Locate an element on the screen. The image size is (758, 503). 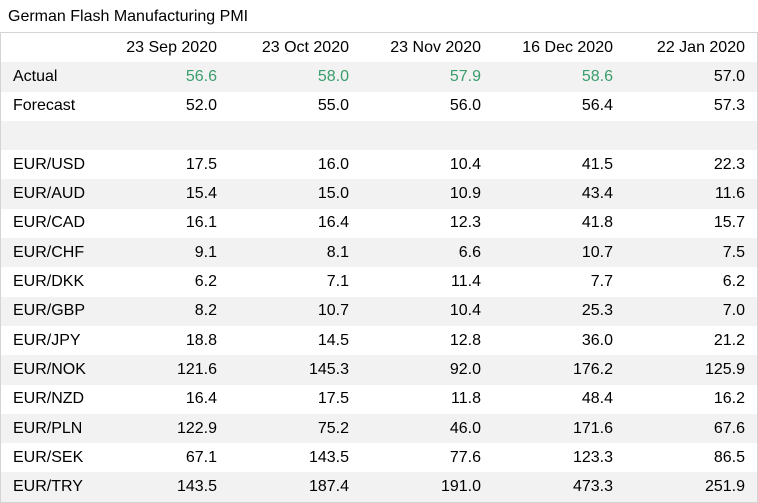
header-corner is located at coordinates (49, 47).